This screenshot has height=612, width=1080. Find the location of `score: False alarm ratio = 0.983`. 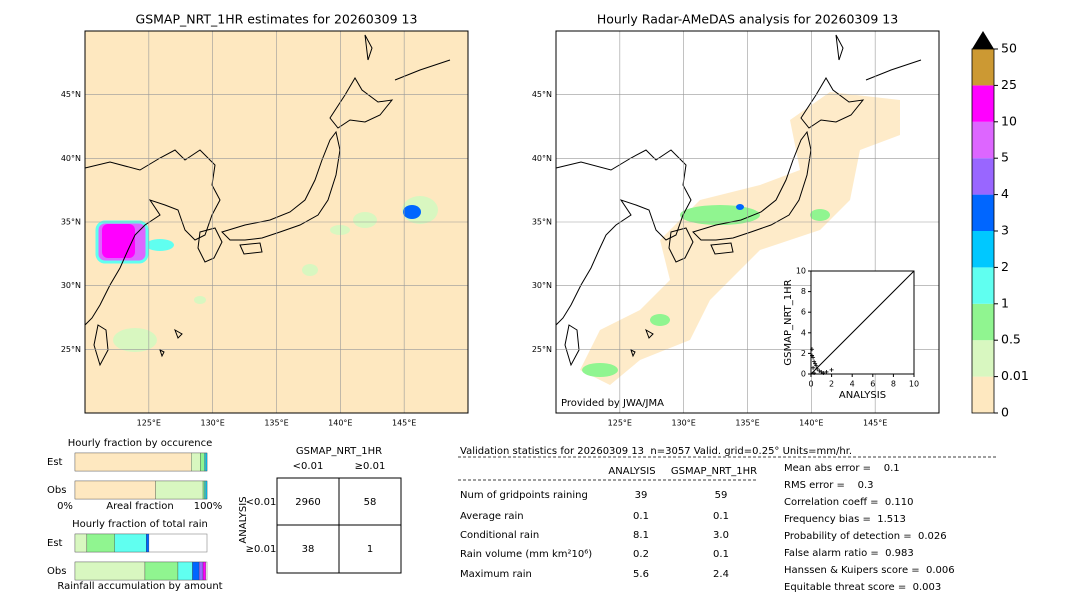

score: False alarm ratio = 0.983 is located at coordinates (849, 553).